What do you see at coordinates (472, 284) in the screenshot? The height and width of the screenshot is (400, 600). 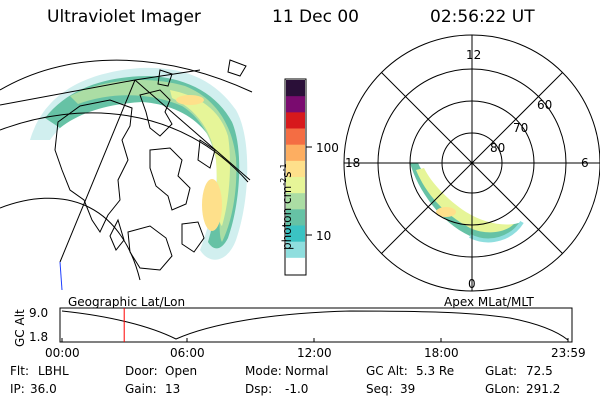 I see `mlt-label-0: 0` at bounding box center [472, 284].